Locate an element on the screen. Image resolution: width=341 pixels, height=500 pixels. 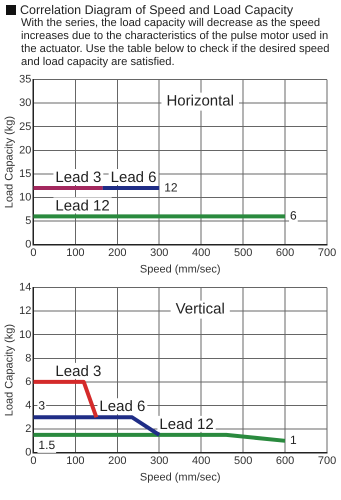
y-tick-label: 8 is located at coordinates (28, 358).